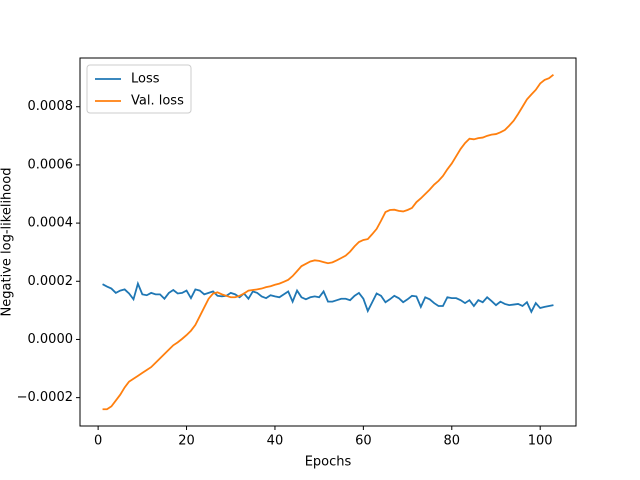  Describe the element at coordinates (51, 223) in the screenshot. I see `y-tick-label: 0.0004` at that location.